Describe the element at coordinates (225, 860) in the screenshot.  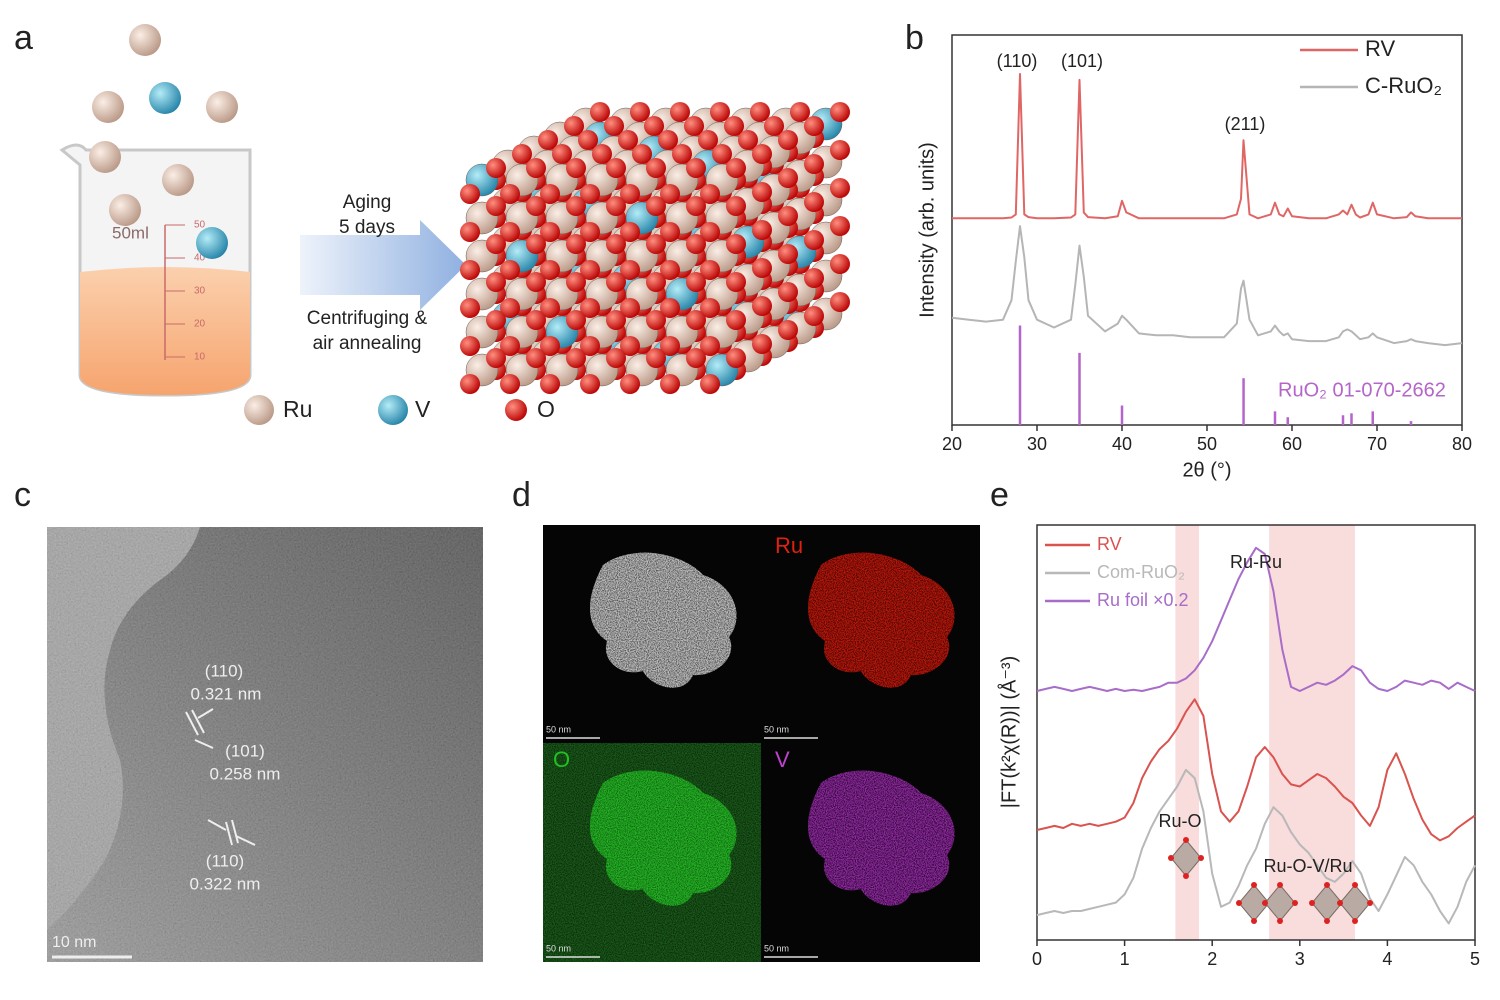
I see `lattice-plane: (110)` at that location.